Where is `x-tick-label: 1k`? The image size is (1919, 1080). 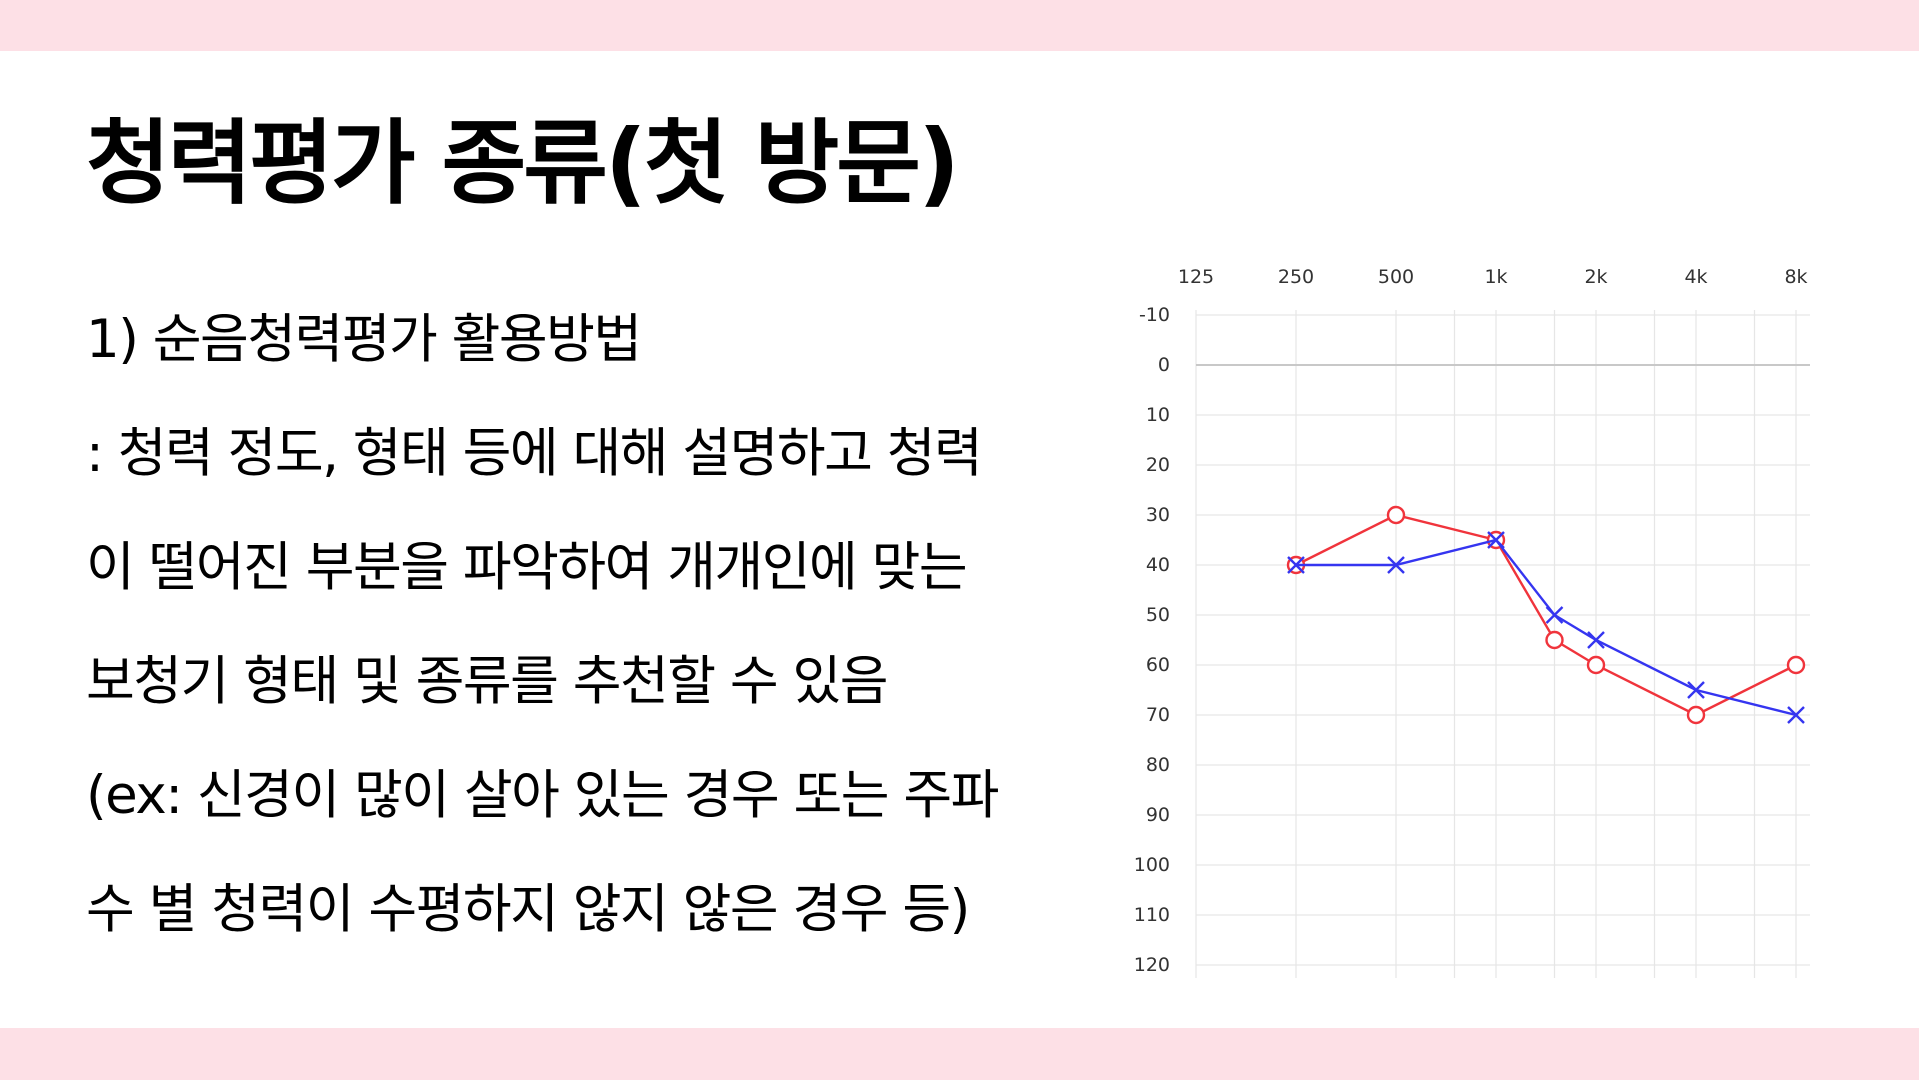
x-tick-label: 1k is located at coordinates (1495, 277).